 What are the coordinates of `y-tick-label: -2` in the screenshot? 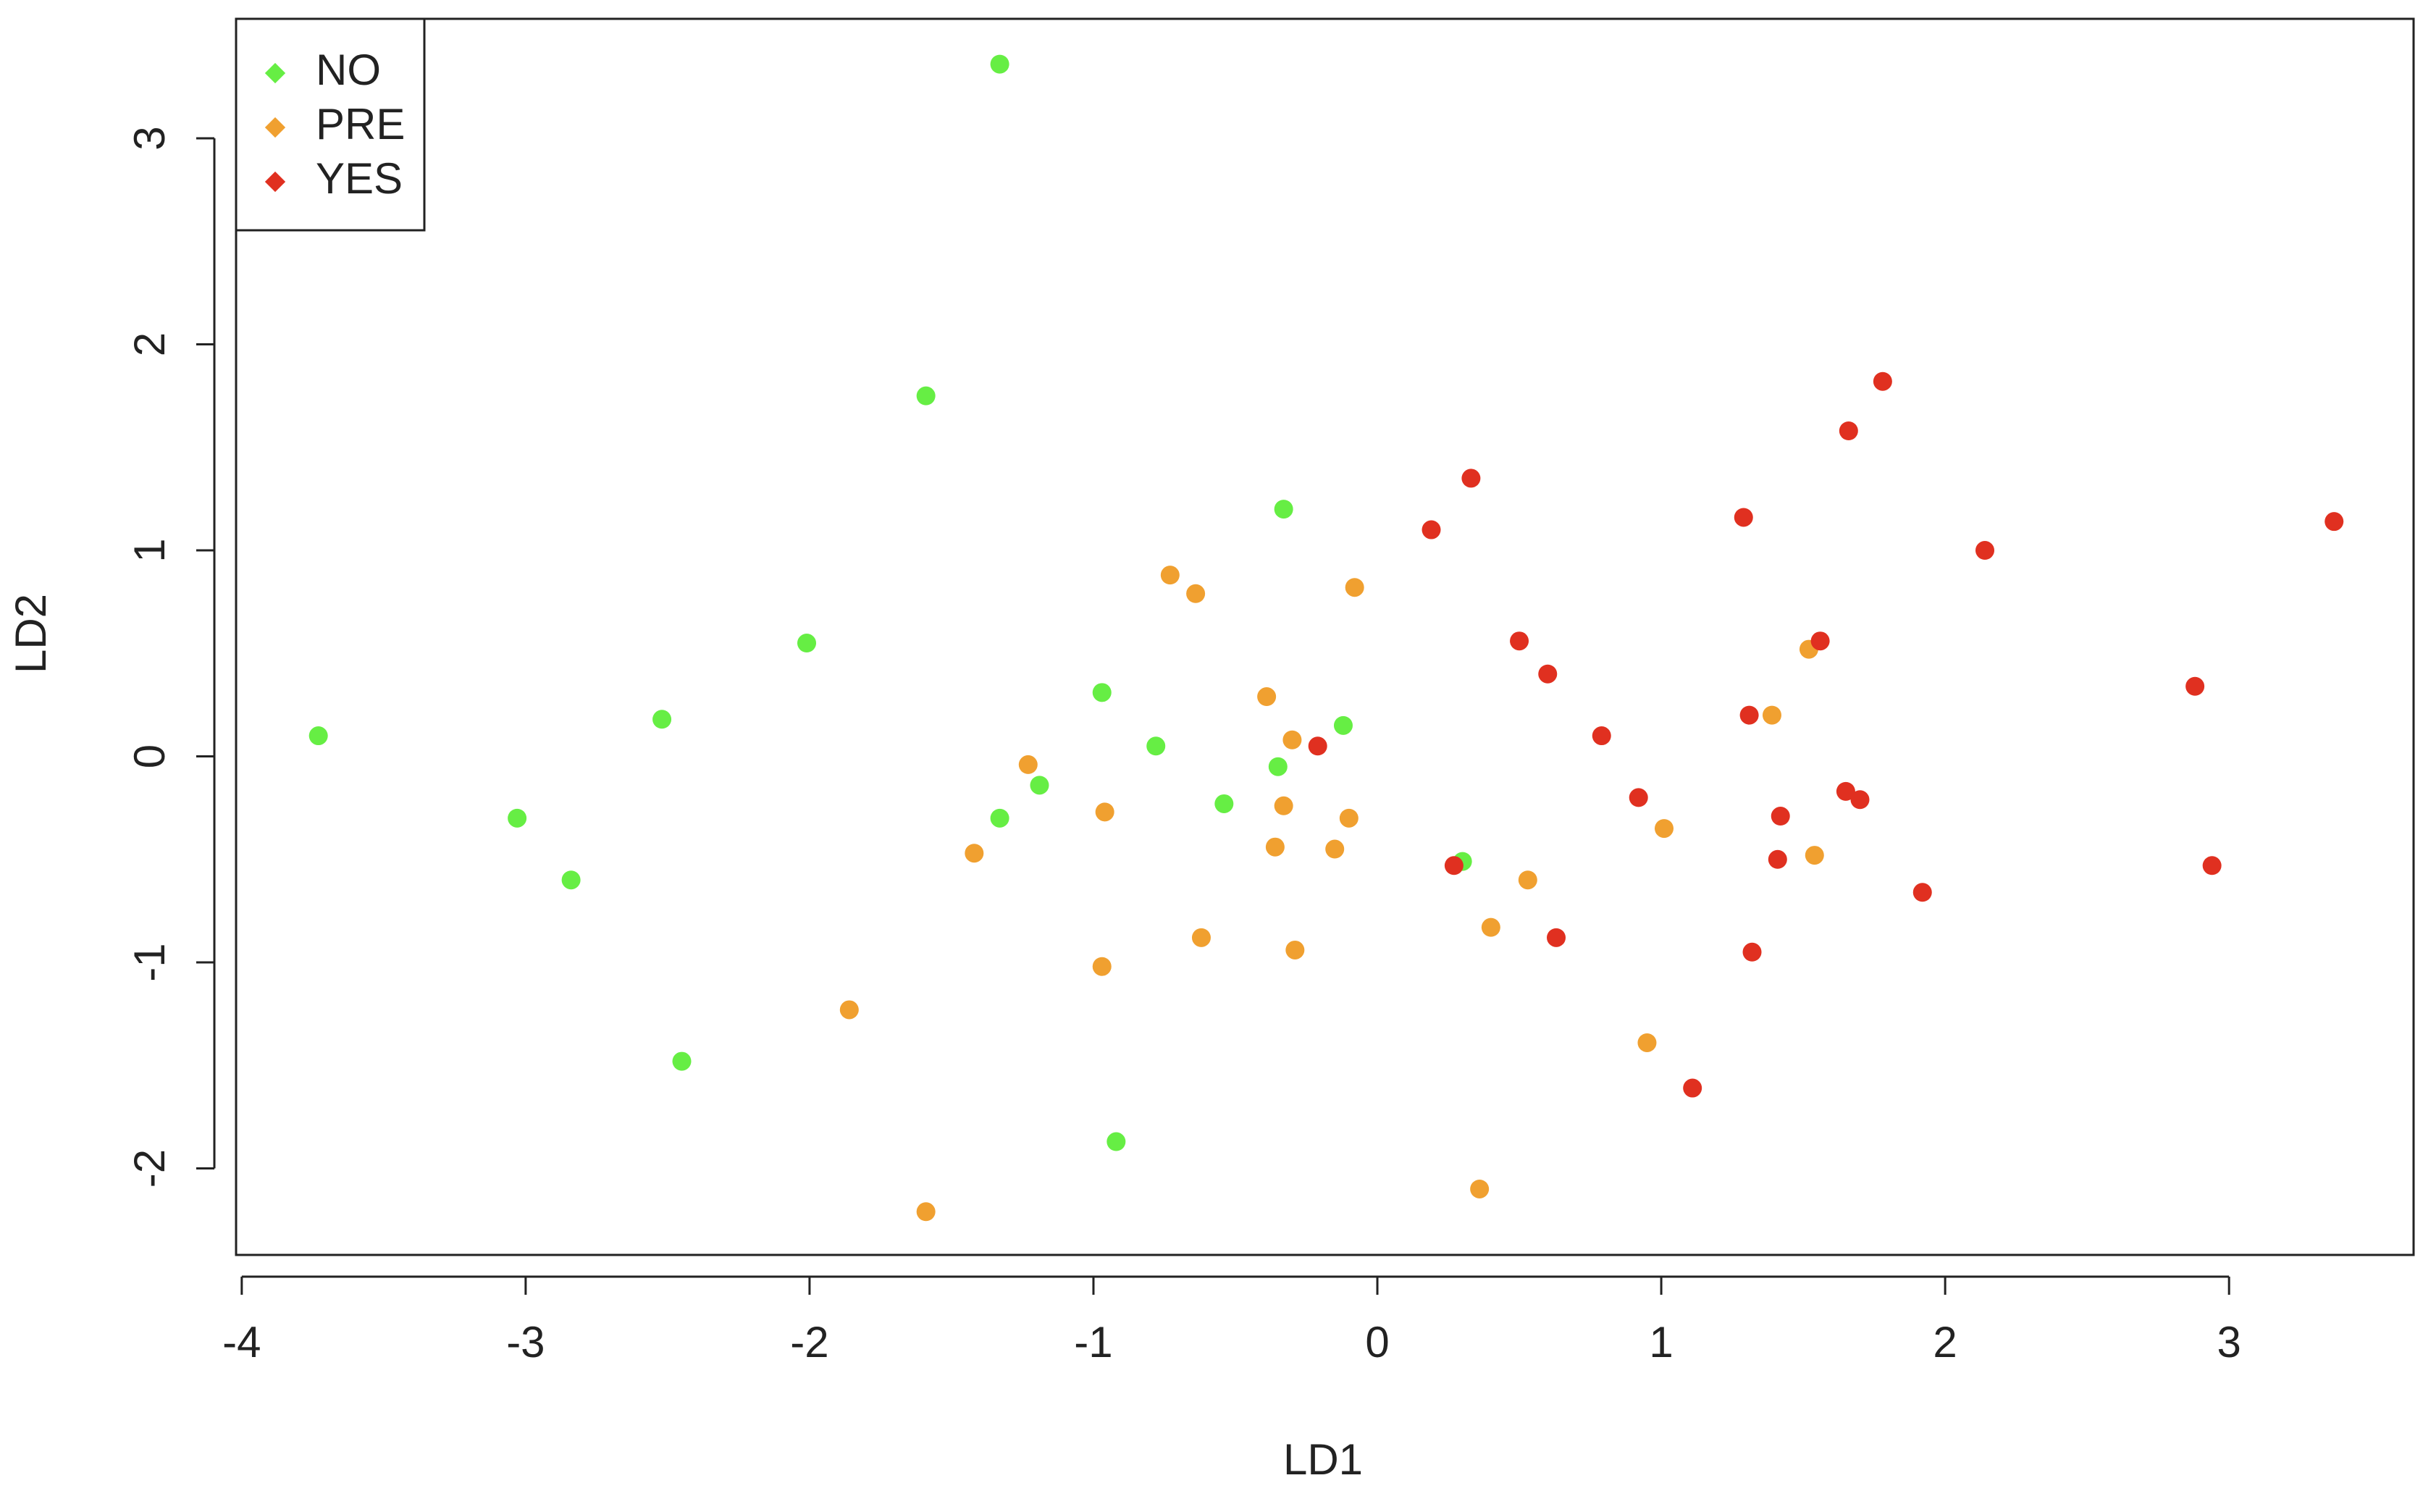 It's located at (149, 1168).